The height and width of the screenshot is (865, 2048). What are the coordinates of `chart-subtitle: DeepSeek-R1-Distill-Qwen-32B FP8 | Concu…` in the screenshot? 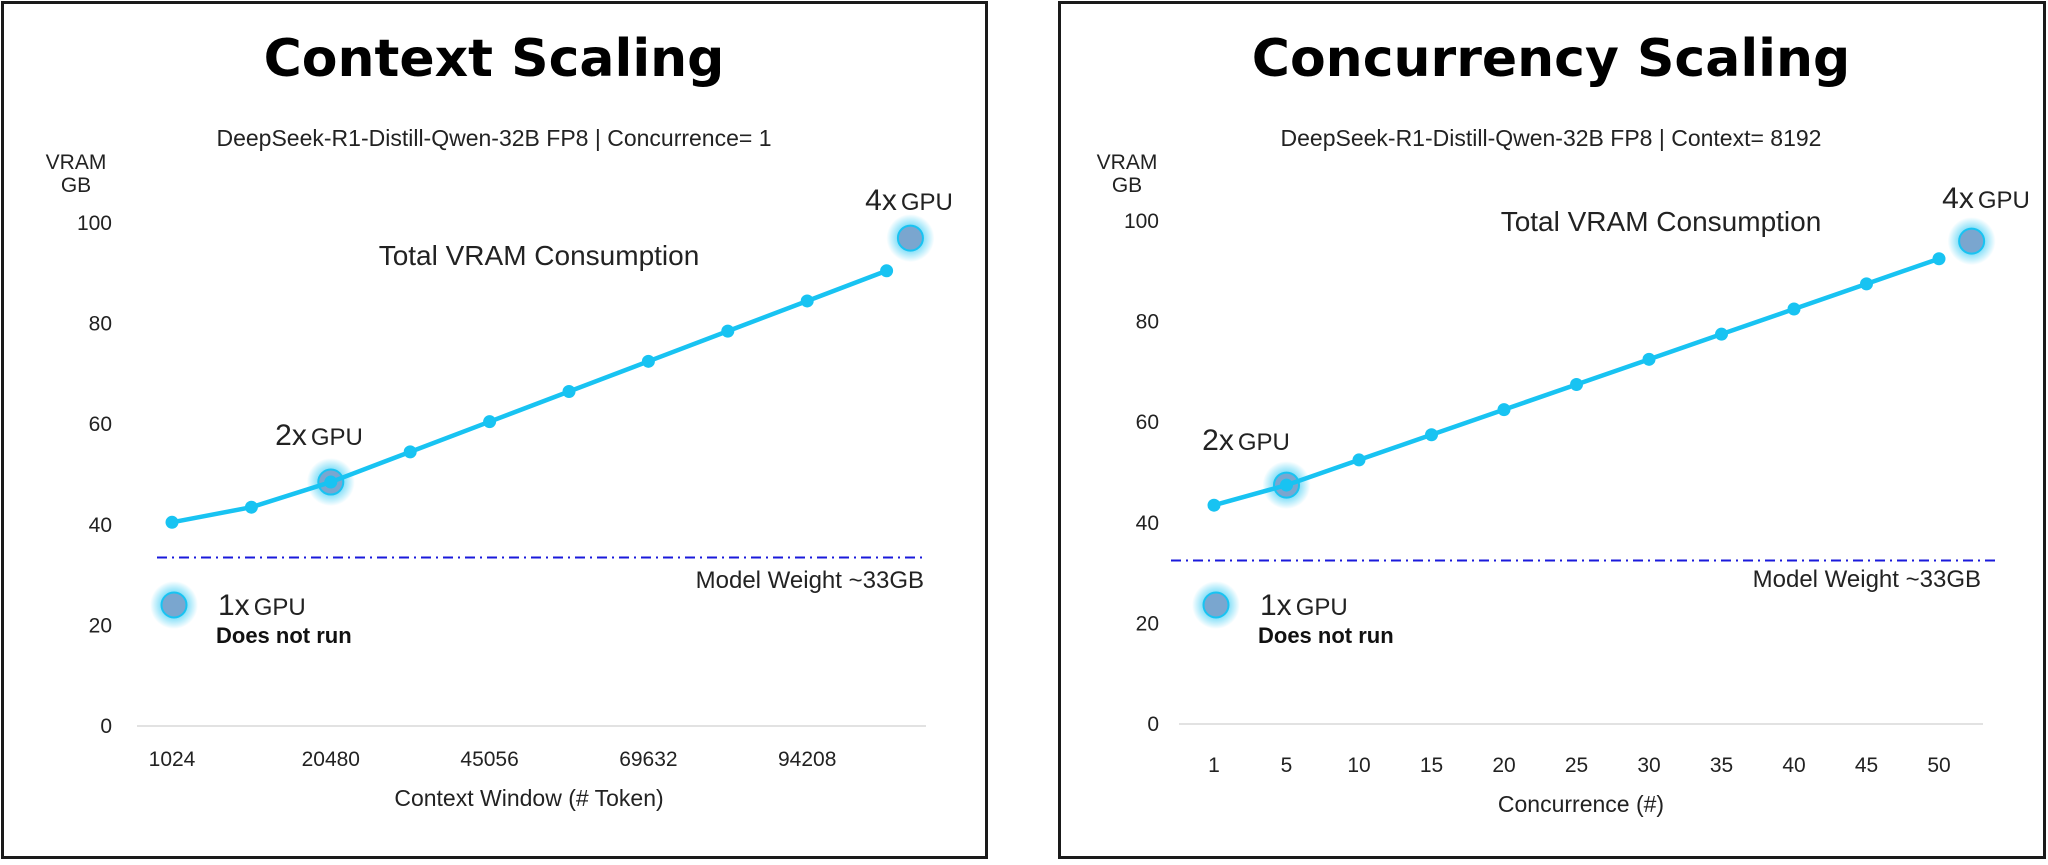 It's located at (493, 138).